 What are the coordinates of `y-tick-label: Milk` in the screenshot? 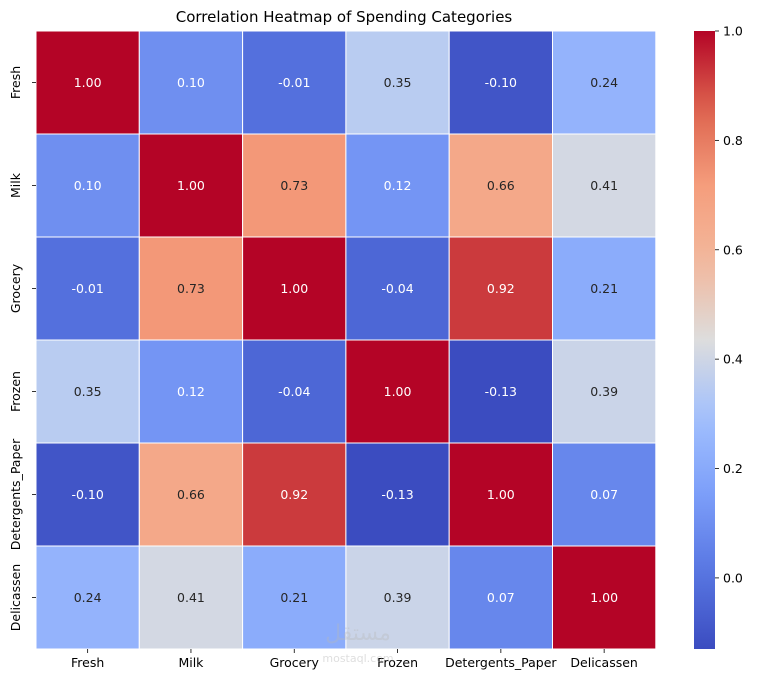 It's located at (15, 185).